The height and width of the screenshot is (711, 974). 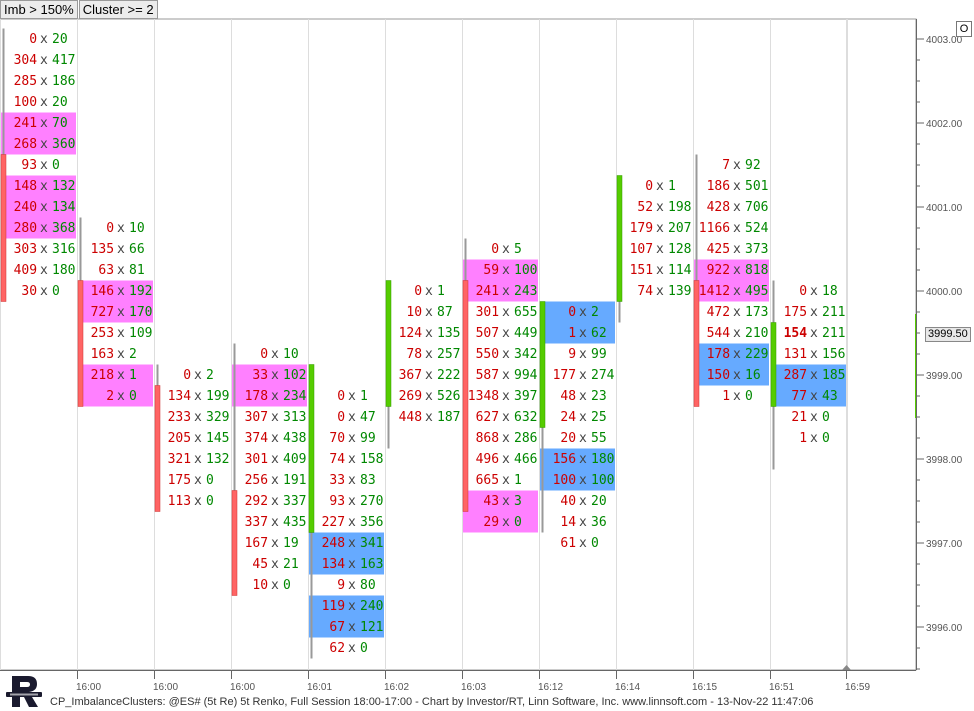 What do you see at coordinates (217, 417) in the screenshot?
I see `ask-volume: 329` at bounding box center [217, 417].